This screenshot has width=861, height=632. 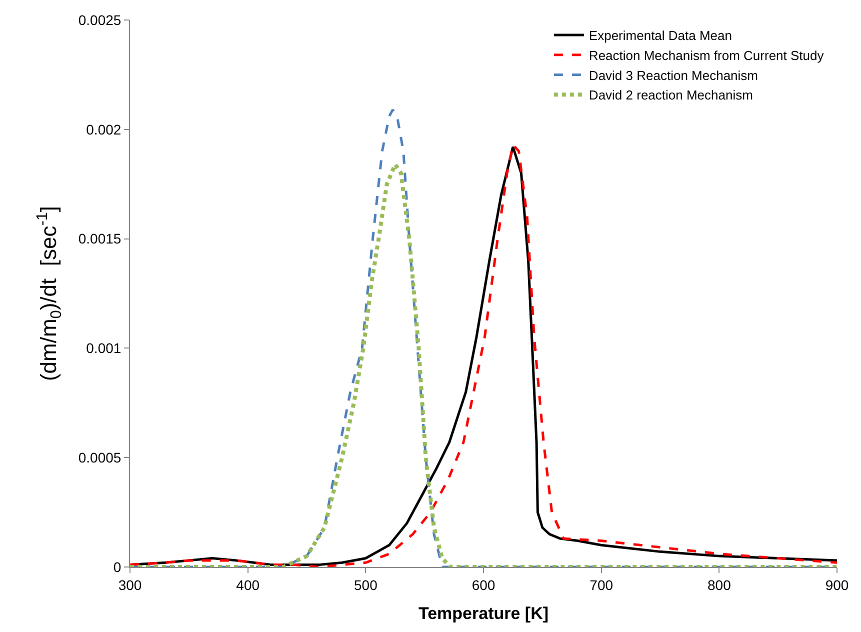 I want to click on x-tick-label: 300, so click(x=130, y=584).